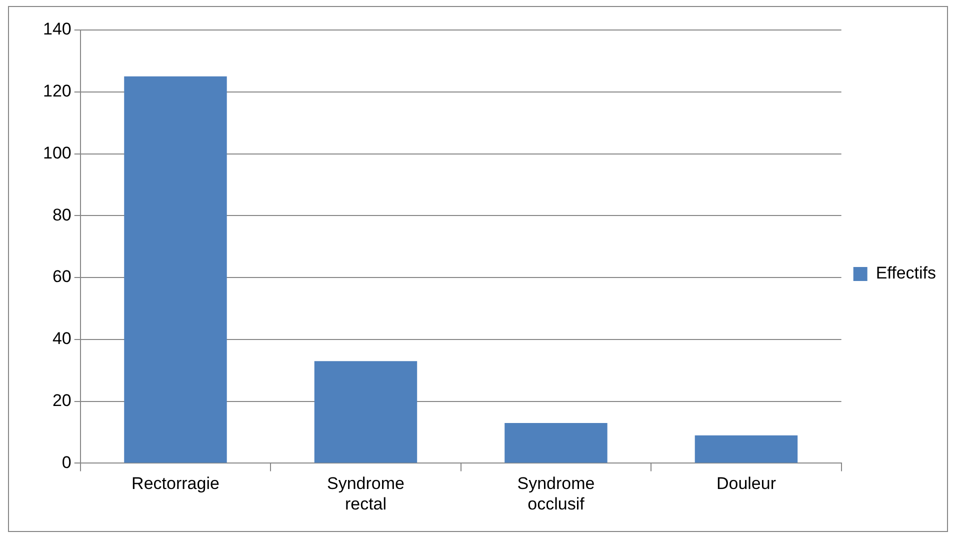  Describe the element at coordinates (746, 484) in the screenshot. I see `x-tick-label: Douleur` at that location.